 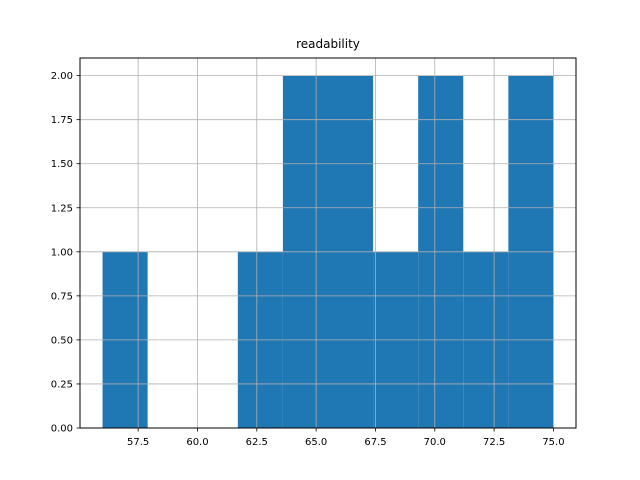 What do you see at coordinates (257, 442) in the screenshot?
I see `x-tick-label: 62.5` at bounding box center [257, 442].